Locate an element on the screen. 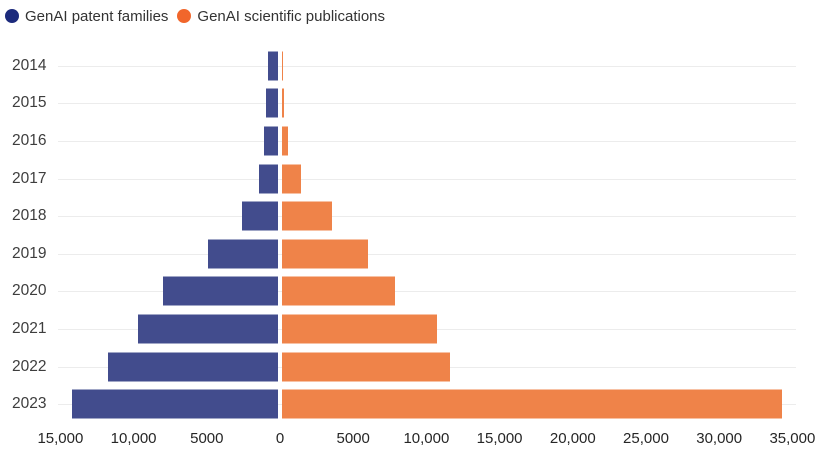 This screenshot has height=456, width=832. chart-row: 2023 is located at coordinates (416, 404).